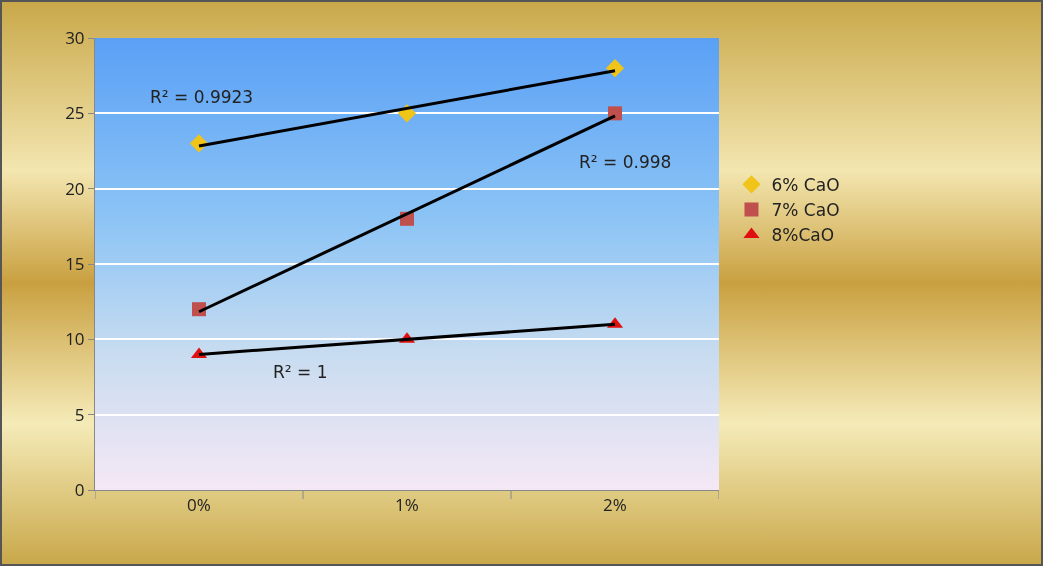 This screenshot has width=1043, height=566. I want to click on y-tick-label: 20, so click(75, 188).